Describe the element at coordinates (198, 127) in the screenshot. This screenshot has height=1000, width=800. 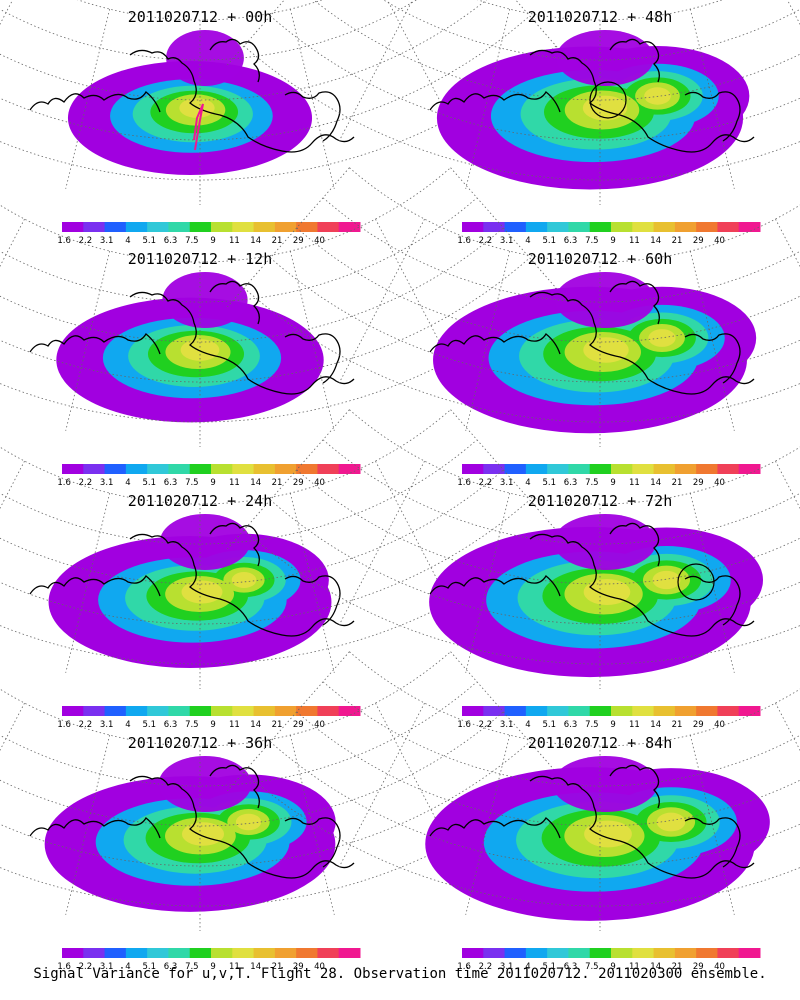
I see `flight-track` at that location.